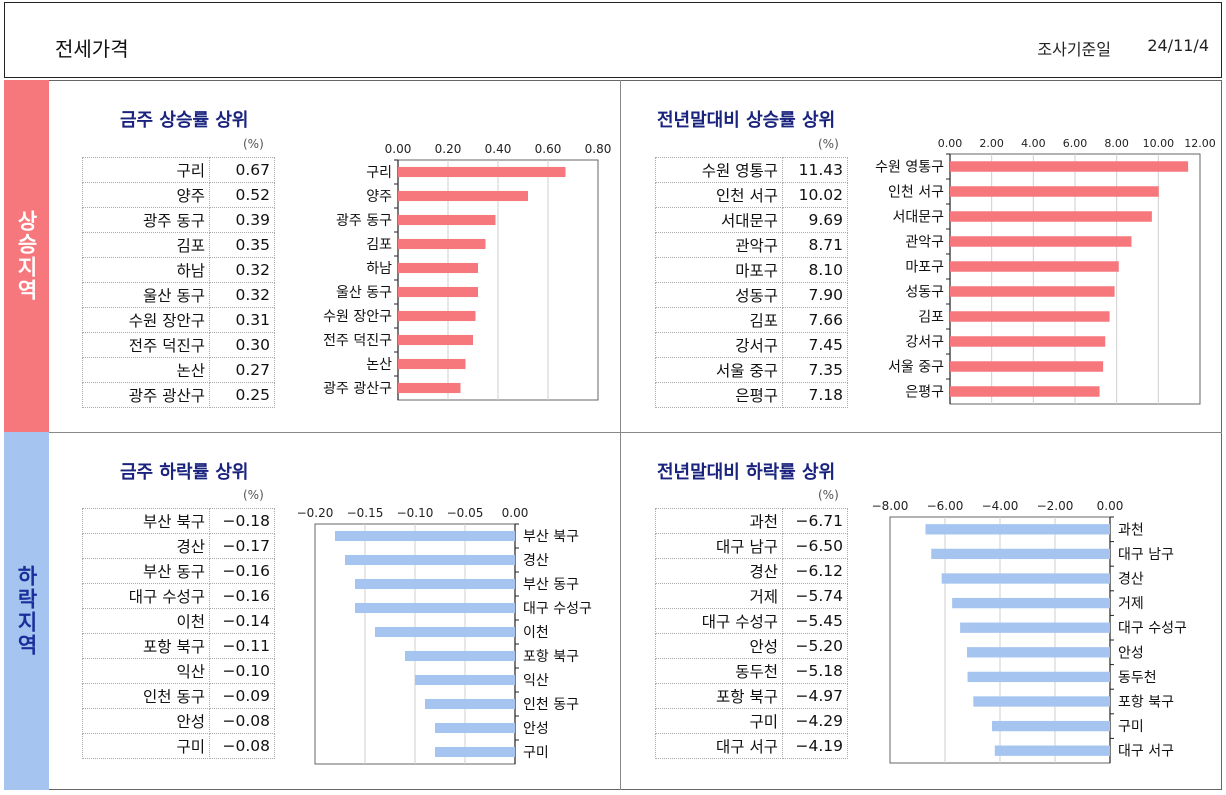 The width and height of the screenshot is (1226, 795). Describe the element at coordinates (26, 611) in the screenshot. I see `fall-region-label: 하락지역` at that location.